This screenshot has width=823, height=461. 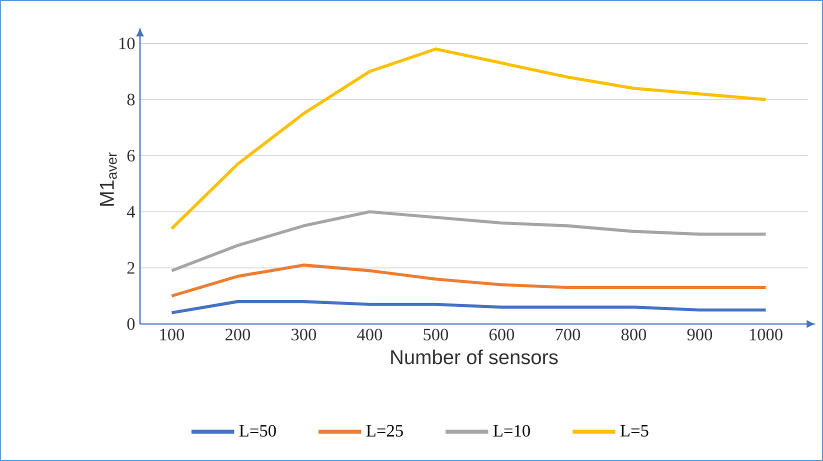 I want to click on x-tick-label: 800, so click(x=633, y=334).